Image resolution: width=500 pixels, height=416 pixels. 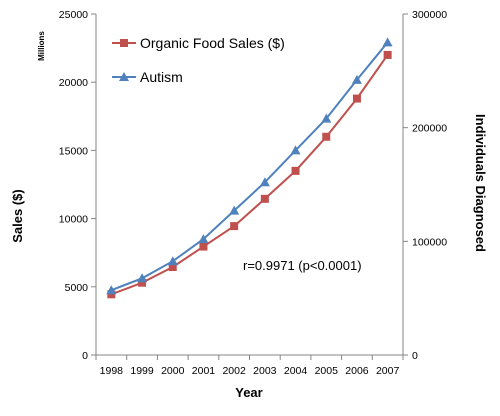 I want to click on x-tick-label: 2001, so click(x=204, y=371).